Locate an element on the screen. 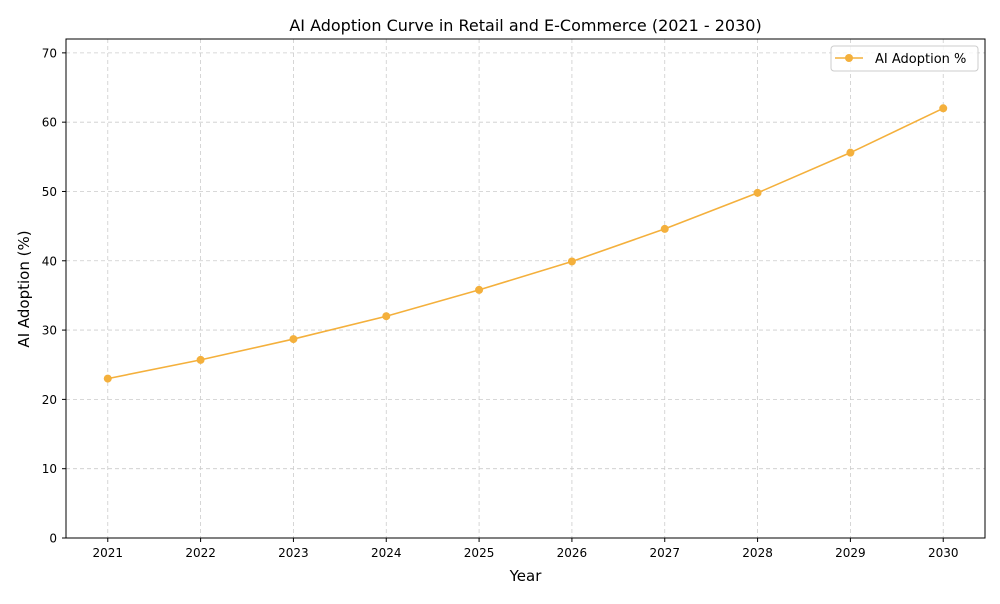  y-tick-label: 70 is located at coordinates (49, 53).